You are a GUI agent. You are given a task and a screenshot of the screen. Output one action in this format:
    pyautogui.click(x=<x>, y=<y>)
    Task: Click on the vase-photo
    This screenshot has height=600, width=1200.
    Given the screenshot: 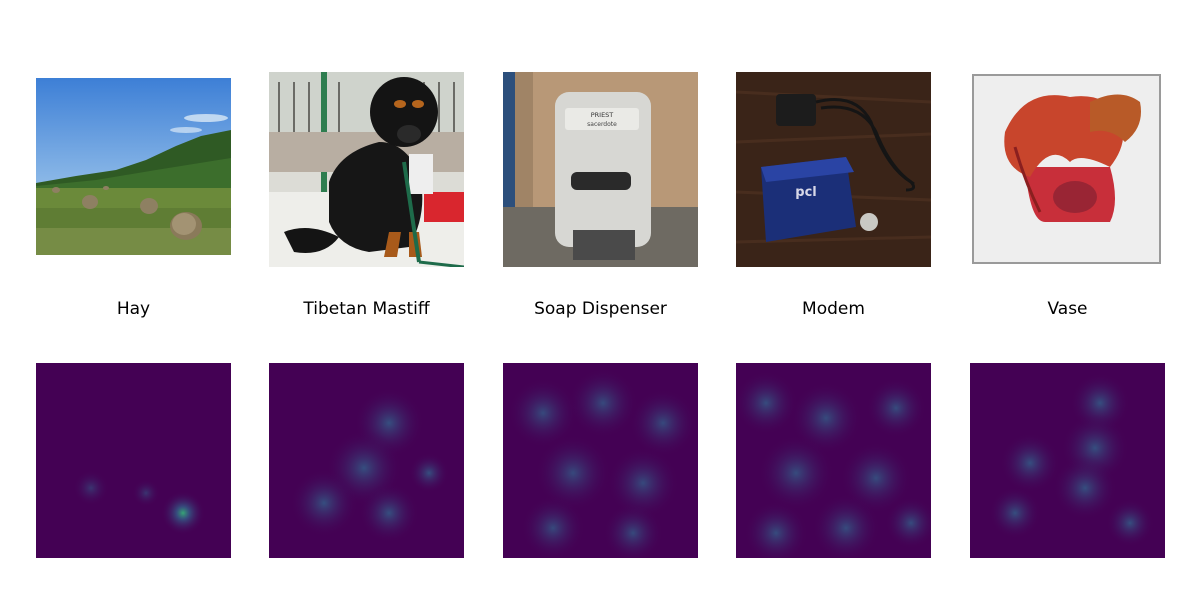 What is the action you would take?
    pyautogui.click(x=1067, y=169)
    